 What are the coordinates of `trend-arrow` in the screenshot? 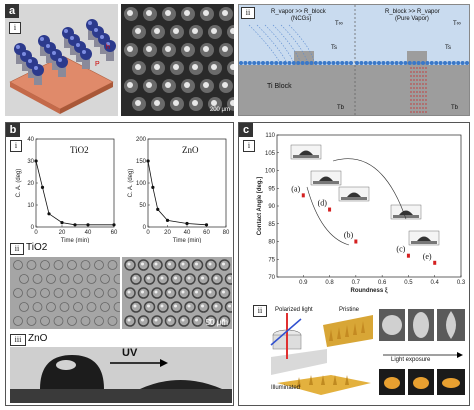 It's located at (328, 216).